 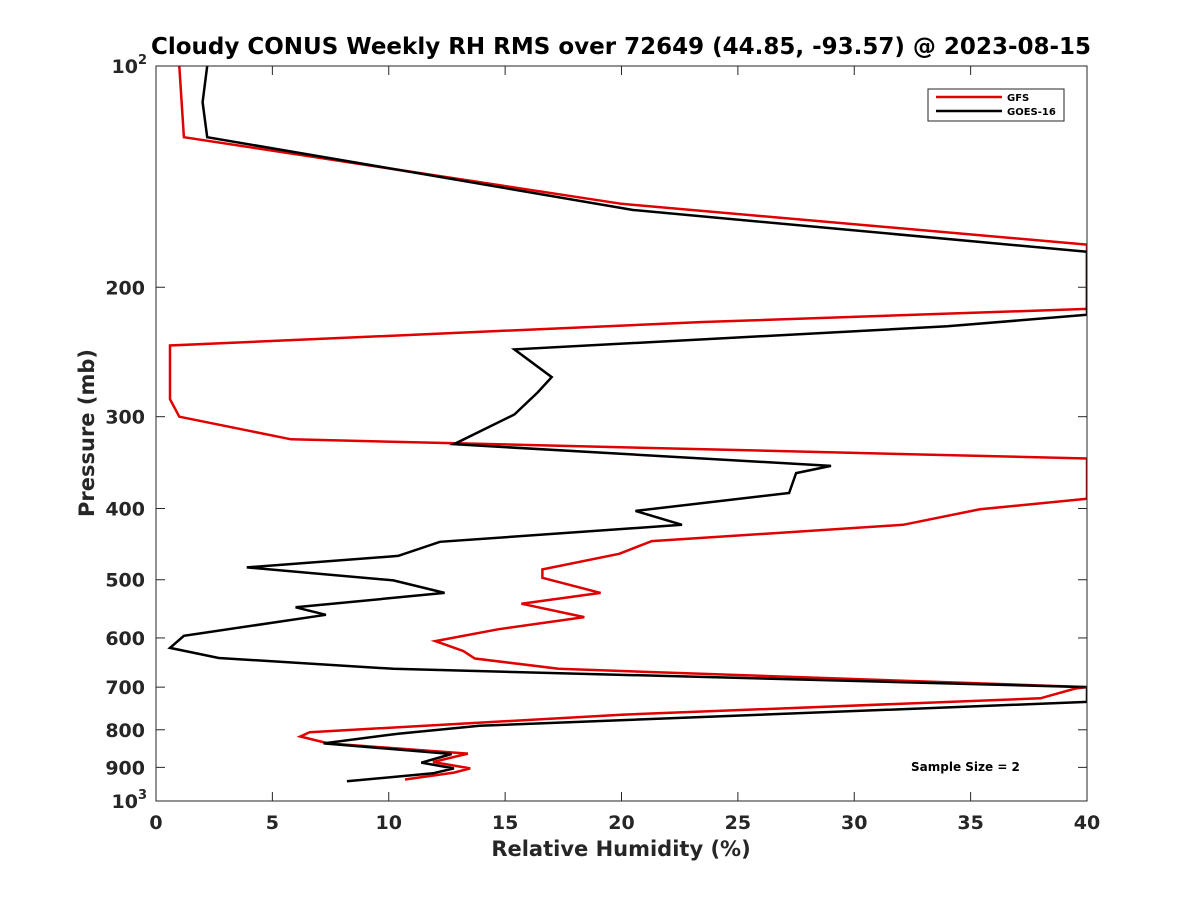 I want to click on y-tick-label: 10², so click(x=130, y=65).